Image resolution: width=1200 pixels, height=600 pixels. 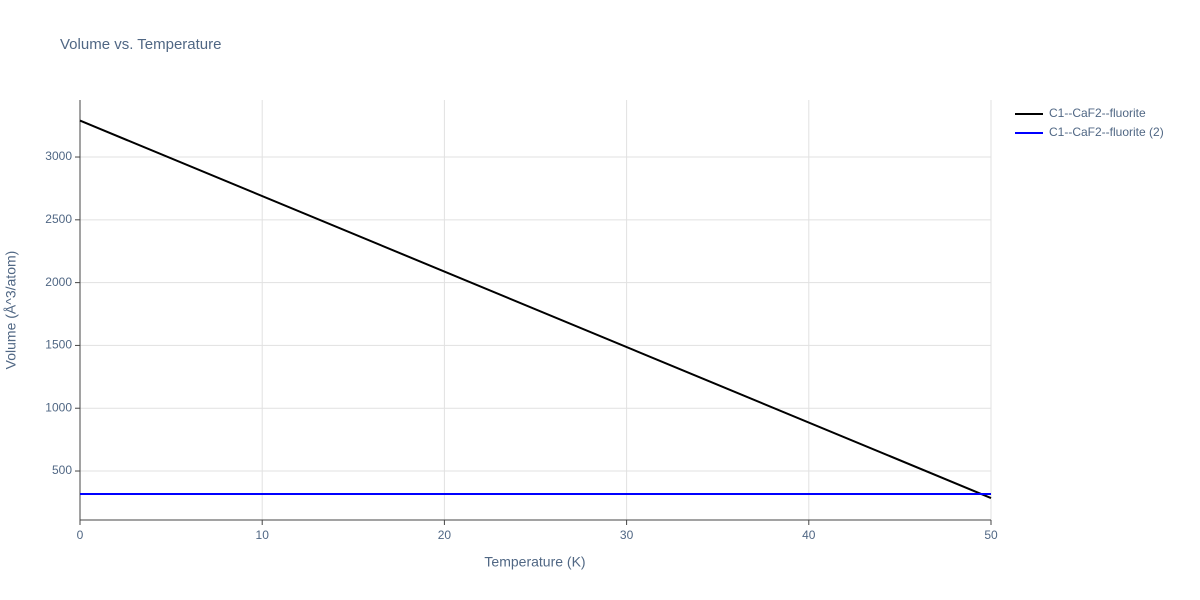 I want to click on y-tick-label: 2000, so click(x=58, y=282).